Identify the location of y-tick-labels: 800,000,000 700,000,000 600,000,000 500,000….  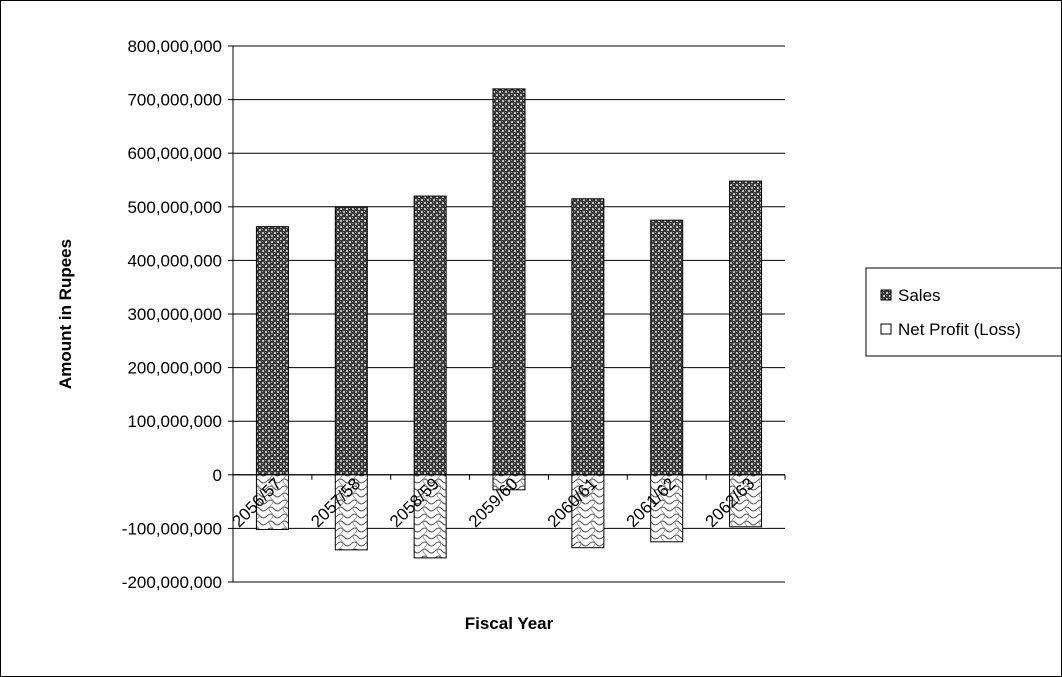
(172, 314).